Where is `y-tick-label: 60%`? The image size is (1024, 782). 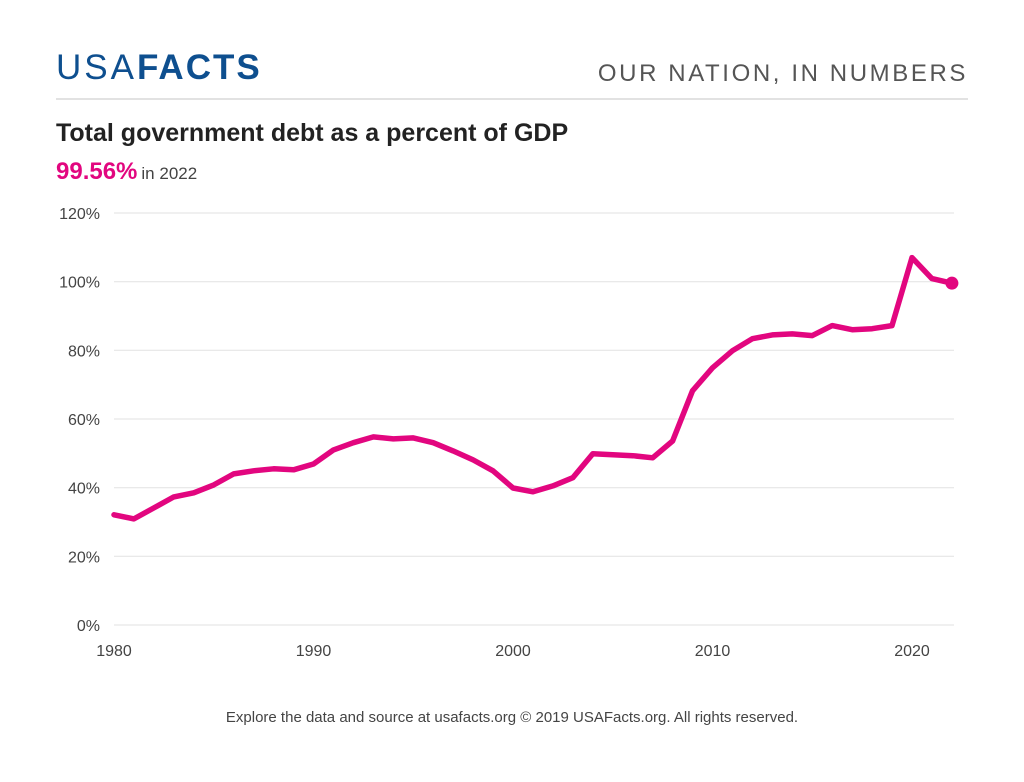
y-tick-label: 60% is located at coordinates (84, 420).